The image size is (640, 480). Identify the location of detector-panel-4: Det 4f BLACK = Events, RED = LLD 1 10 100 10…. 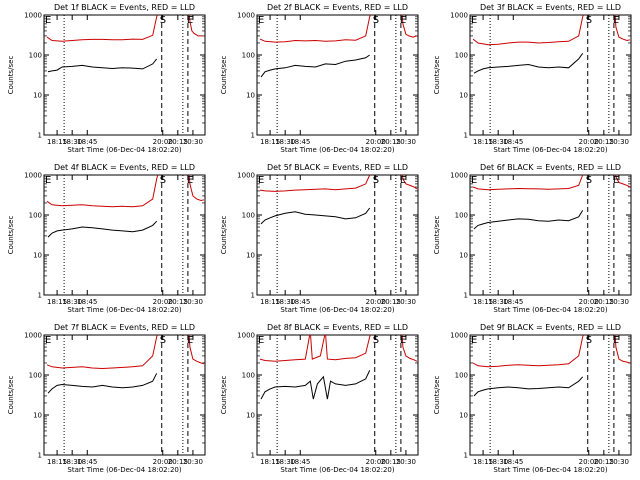
(106, 238).